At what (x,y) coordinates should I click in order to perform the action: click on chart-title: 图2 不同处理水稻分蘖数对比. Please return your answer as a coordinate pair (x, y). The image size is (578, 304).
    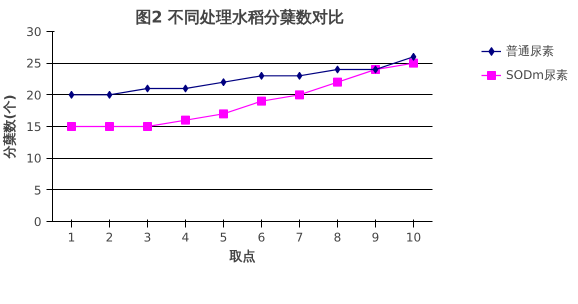
    Looking at the image, I should click on (239, 17).